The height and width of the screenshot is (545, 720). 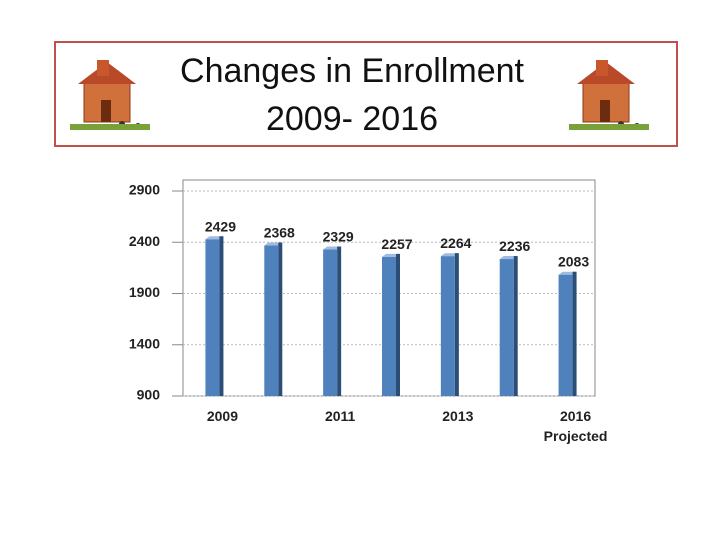 What do you see at coordinates (396, 244) in the screenshot?
I see `value-label: 2257` at bounding box center [396, 244].